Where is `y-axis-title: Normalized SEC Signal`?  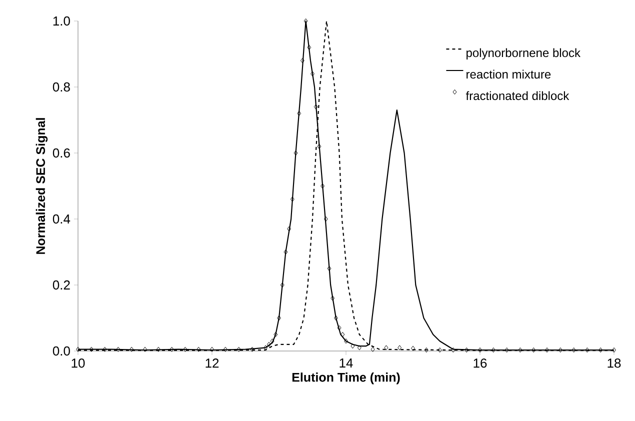
y-axis-title: Normalized SEC Signal is located at coordinates (42, 186).